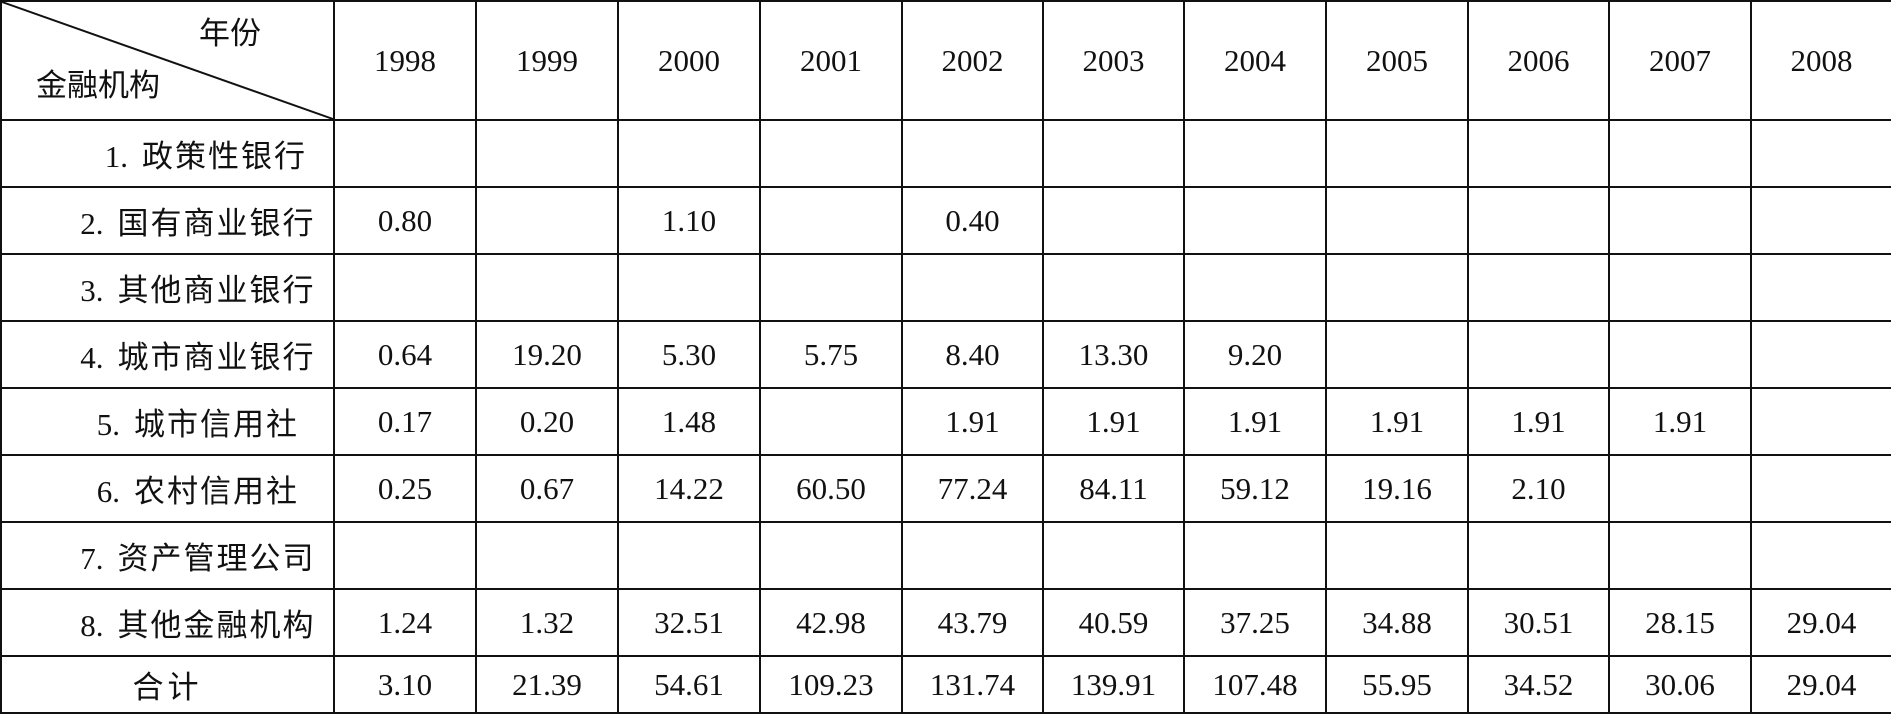 This screenshot has width=1891, height=714. I want to click on value-cell: 37.25, so click(1255, 622).